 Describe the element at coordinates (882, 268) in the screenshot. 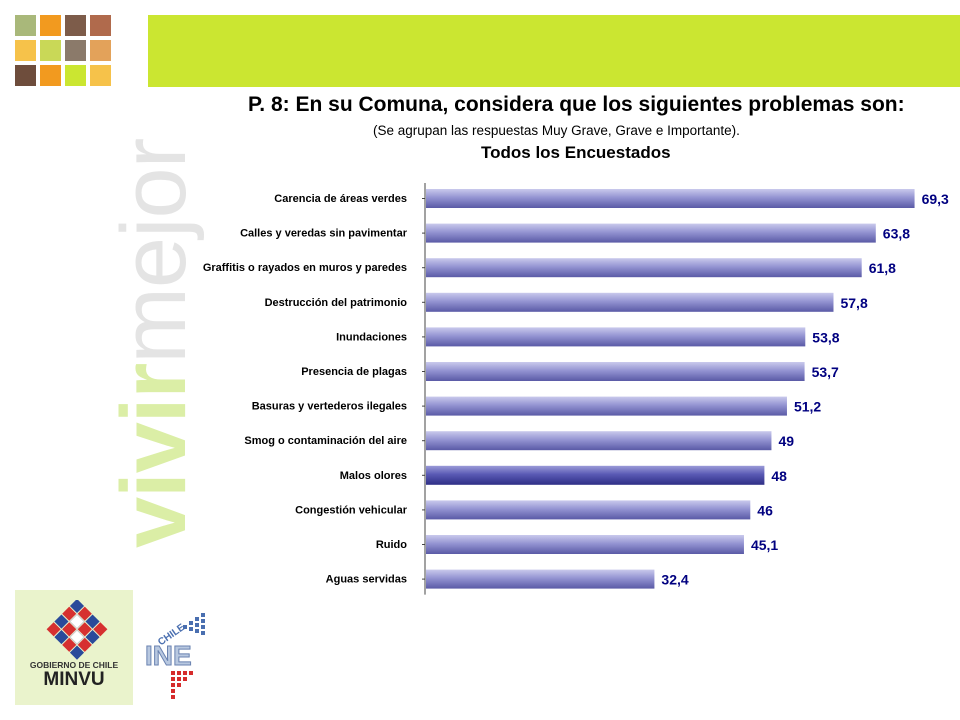

I see `data-label: 61,8` at that location.